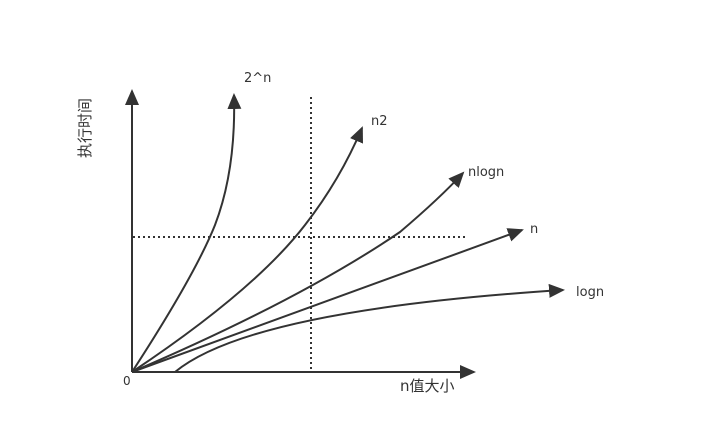 This screenshot has height=437, width=702. What do you see at coordinates (257, 78) in the screenshot?
I see `curve-label-exponential: 2^n` at bounding box center [257, 78].